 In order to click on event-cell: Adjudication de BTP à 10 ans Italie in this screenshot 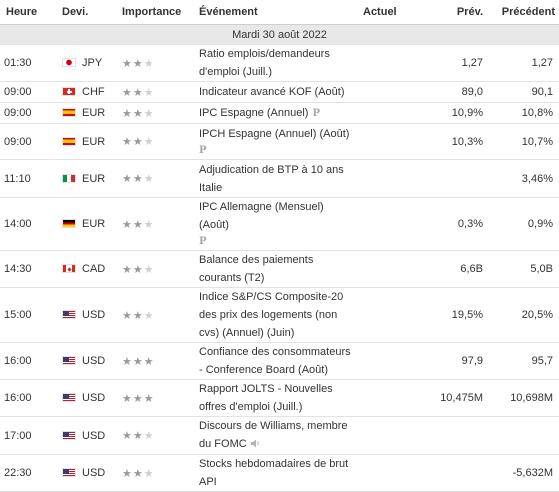, I will do `click(277, 178)`.